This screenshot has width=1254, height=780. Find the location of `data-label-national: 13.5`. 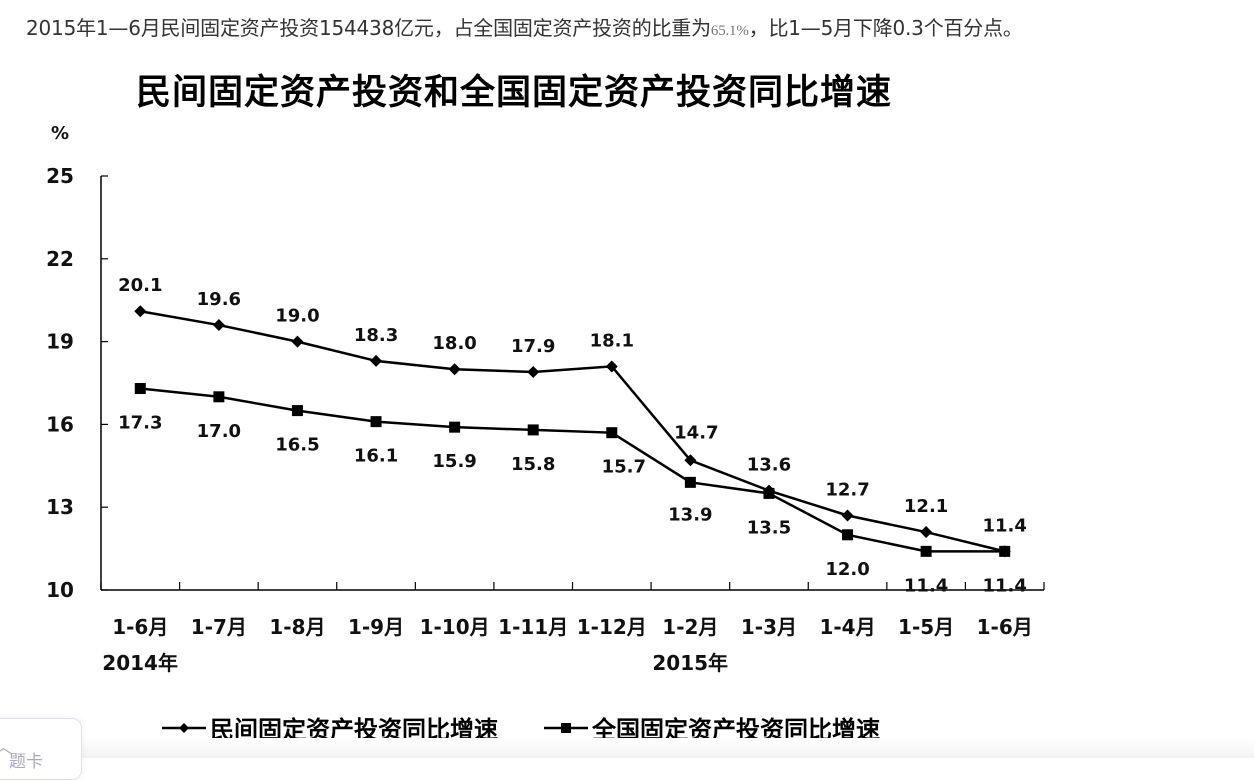

data-label-national: 13.5 is located at coordinates (769, 527).